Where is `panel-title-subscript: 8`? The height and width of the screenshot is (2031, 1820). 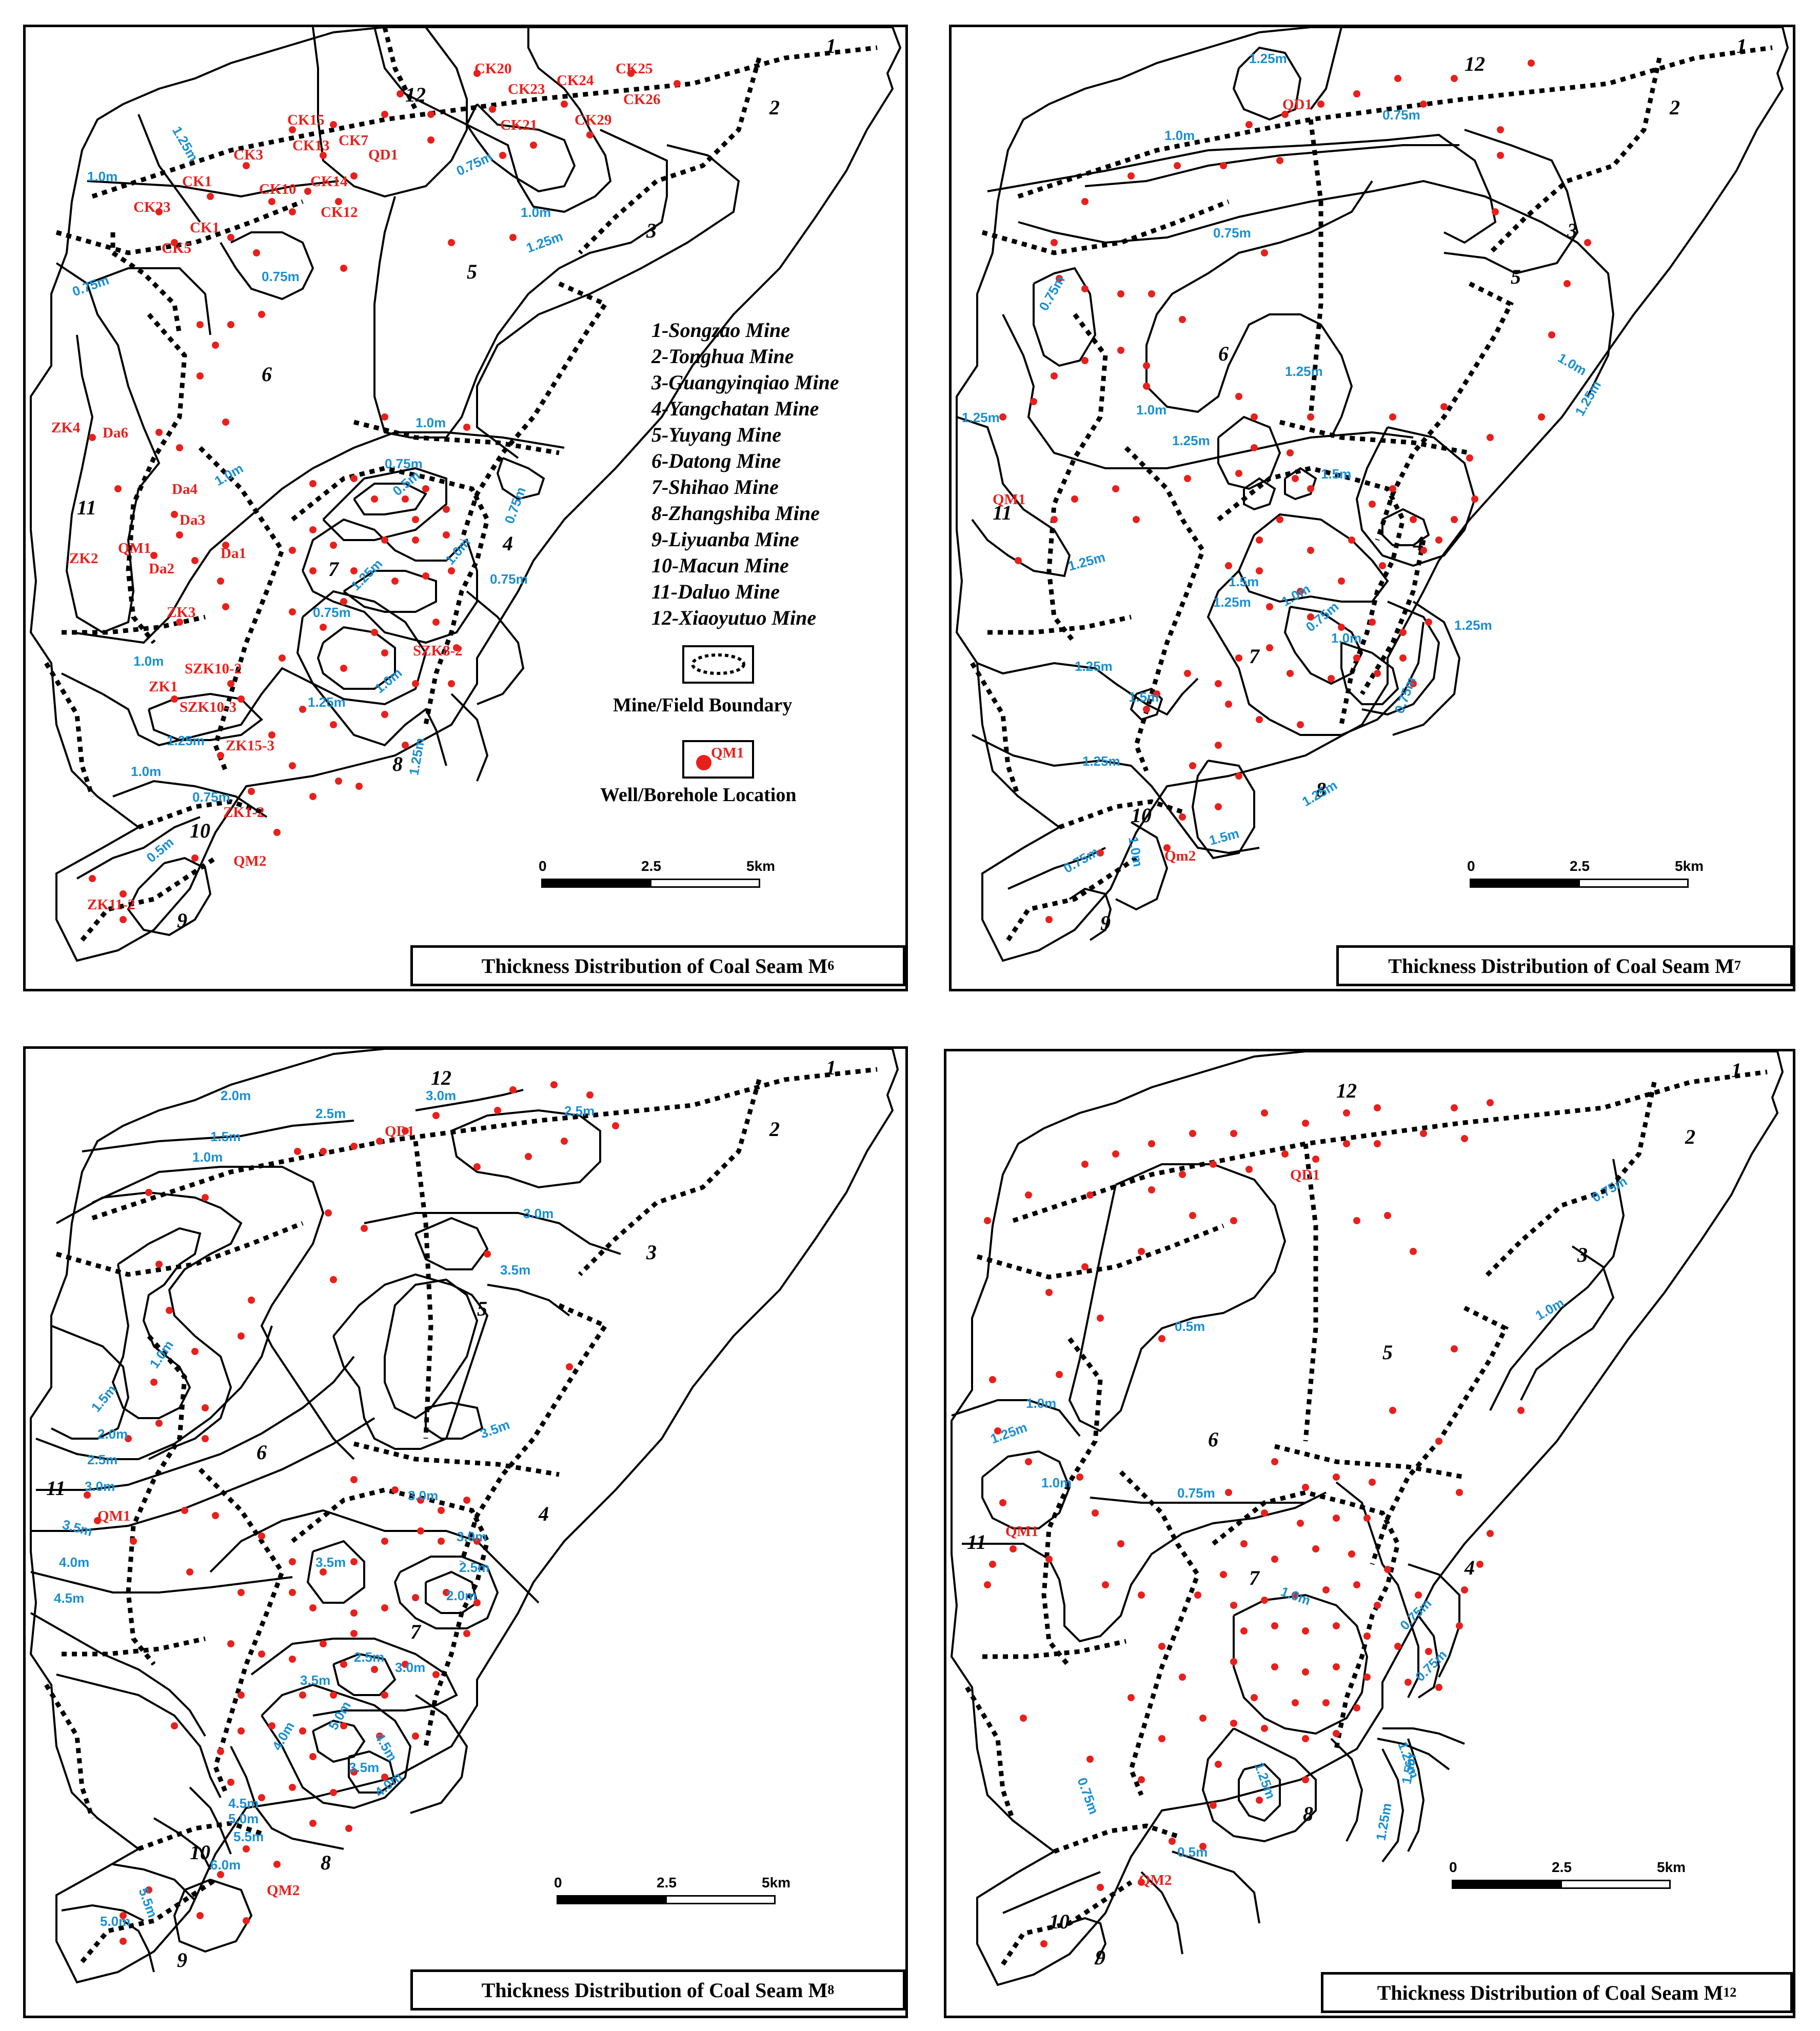
panel-title-subscript: 8 is located at coordinates (831, 1990).